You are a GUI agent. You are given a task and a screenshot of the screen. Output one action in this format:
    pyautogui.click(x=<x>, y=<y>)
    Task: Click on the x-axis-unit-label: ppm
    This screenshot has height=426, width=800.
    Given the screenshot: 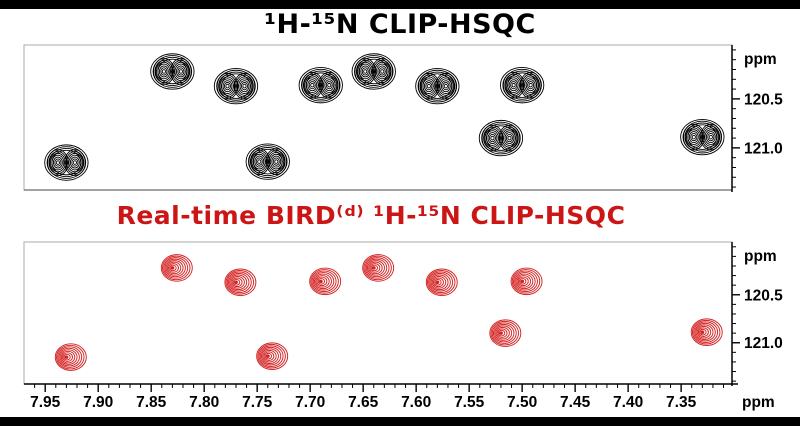 What is the action you would take?
    pyautogui.click(x=758, y=402)
    